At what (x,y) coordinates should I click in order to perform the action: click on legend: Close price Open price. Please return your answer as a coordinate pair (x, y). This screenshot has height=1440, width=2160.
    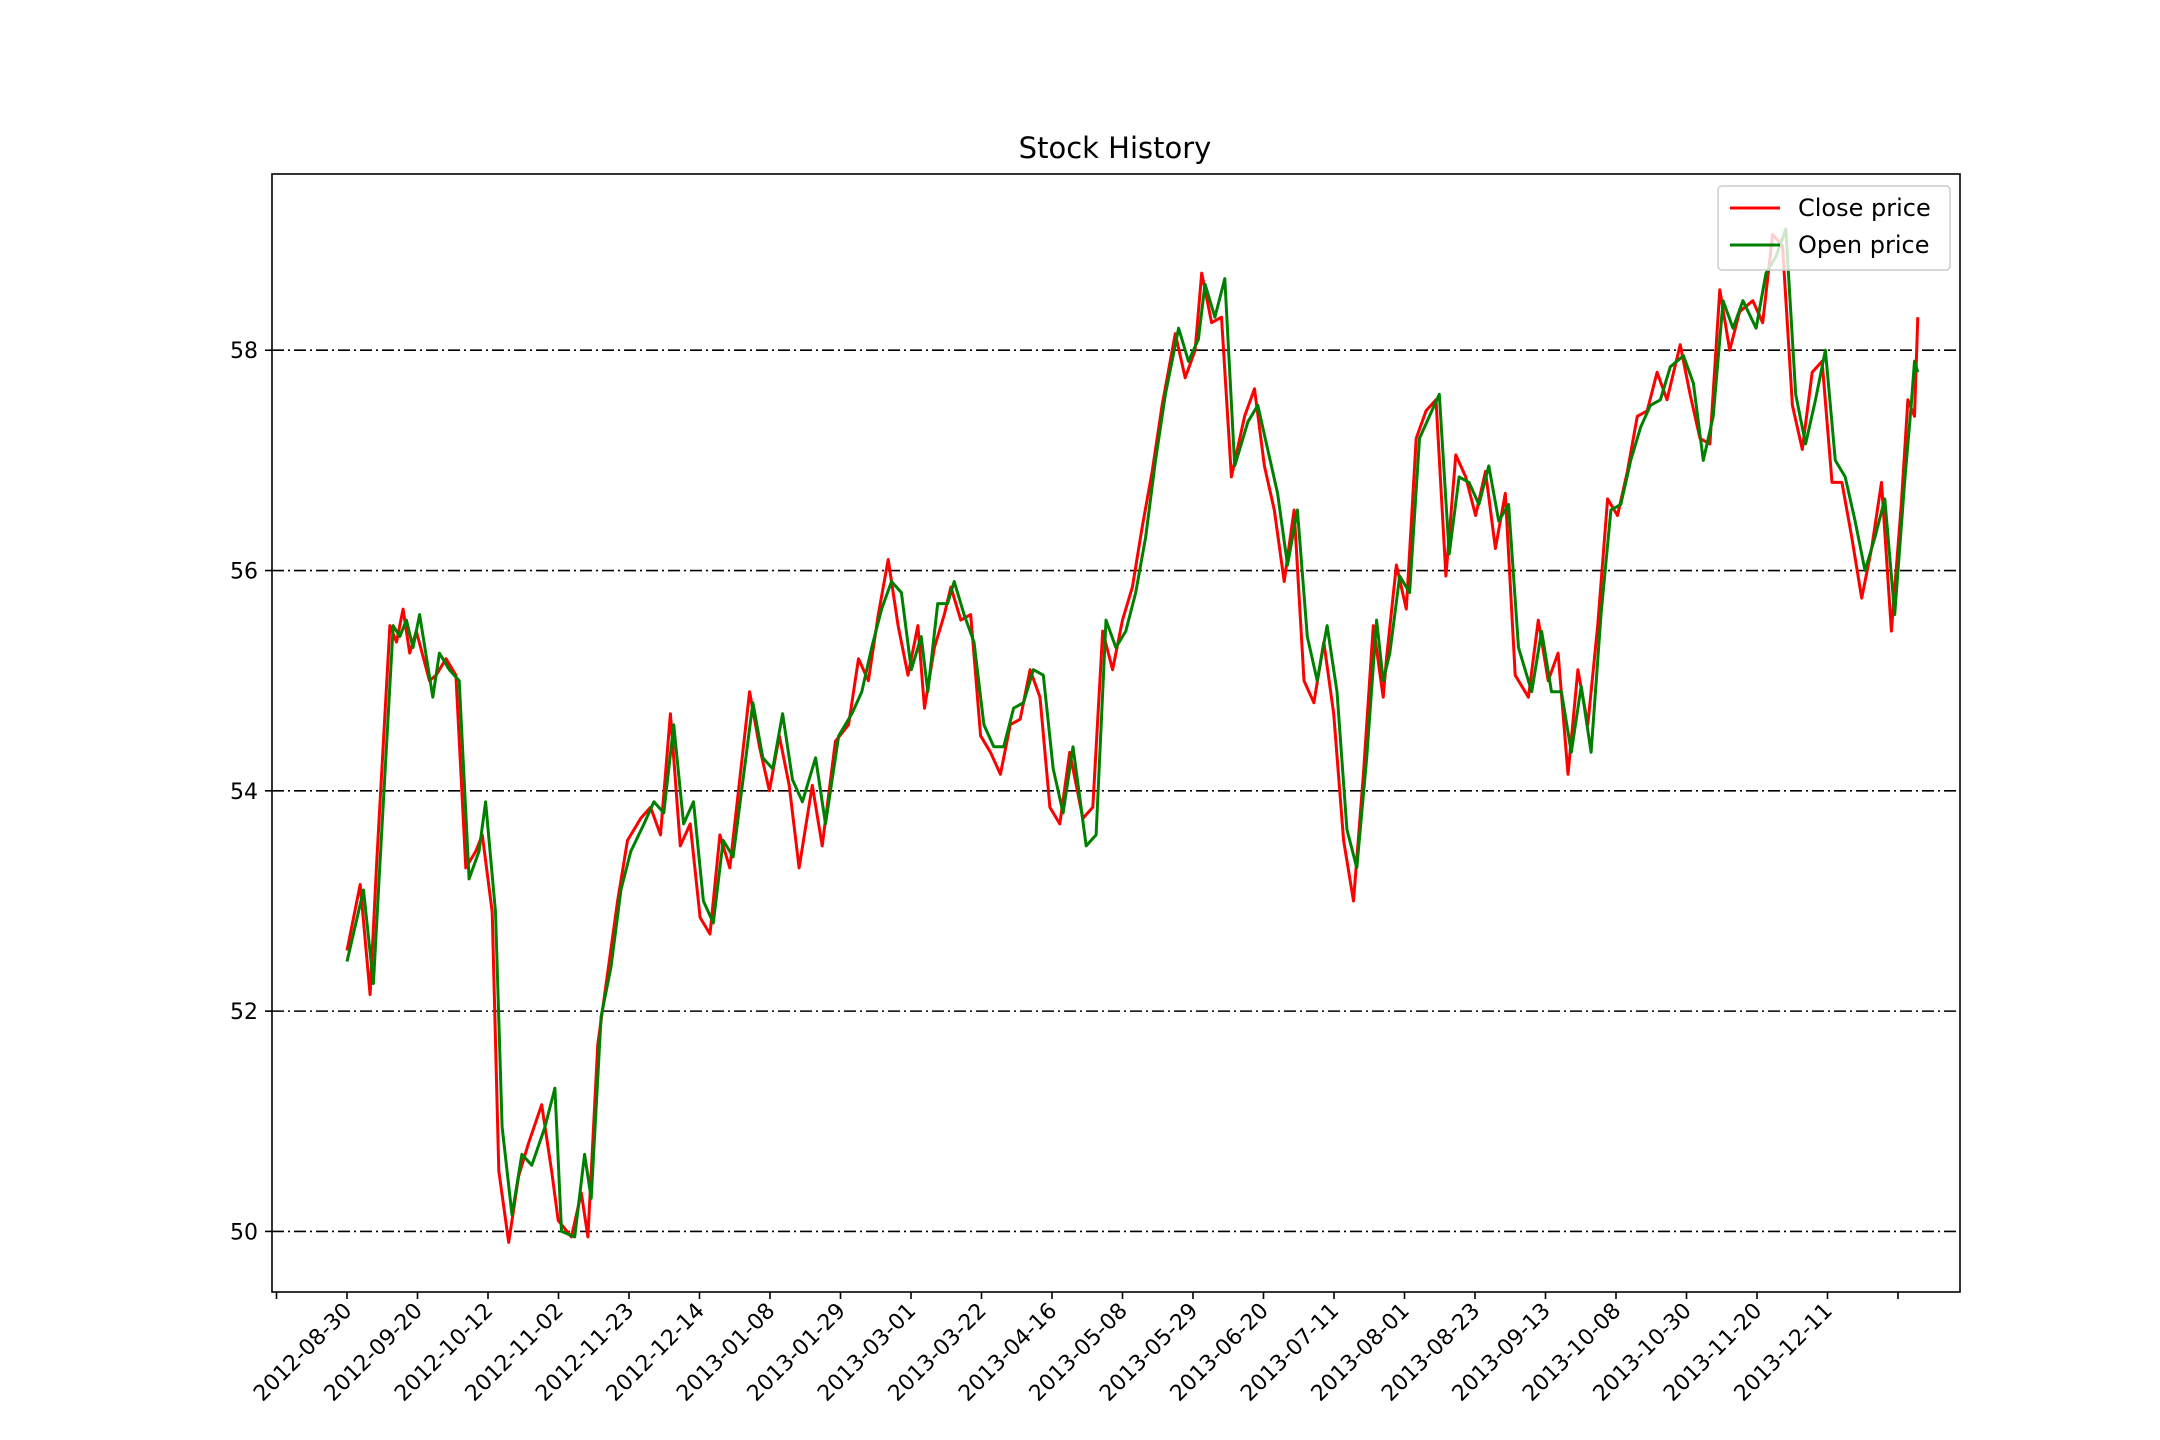
    Looking at the image, I should click on (1834, 228).